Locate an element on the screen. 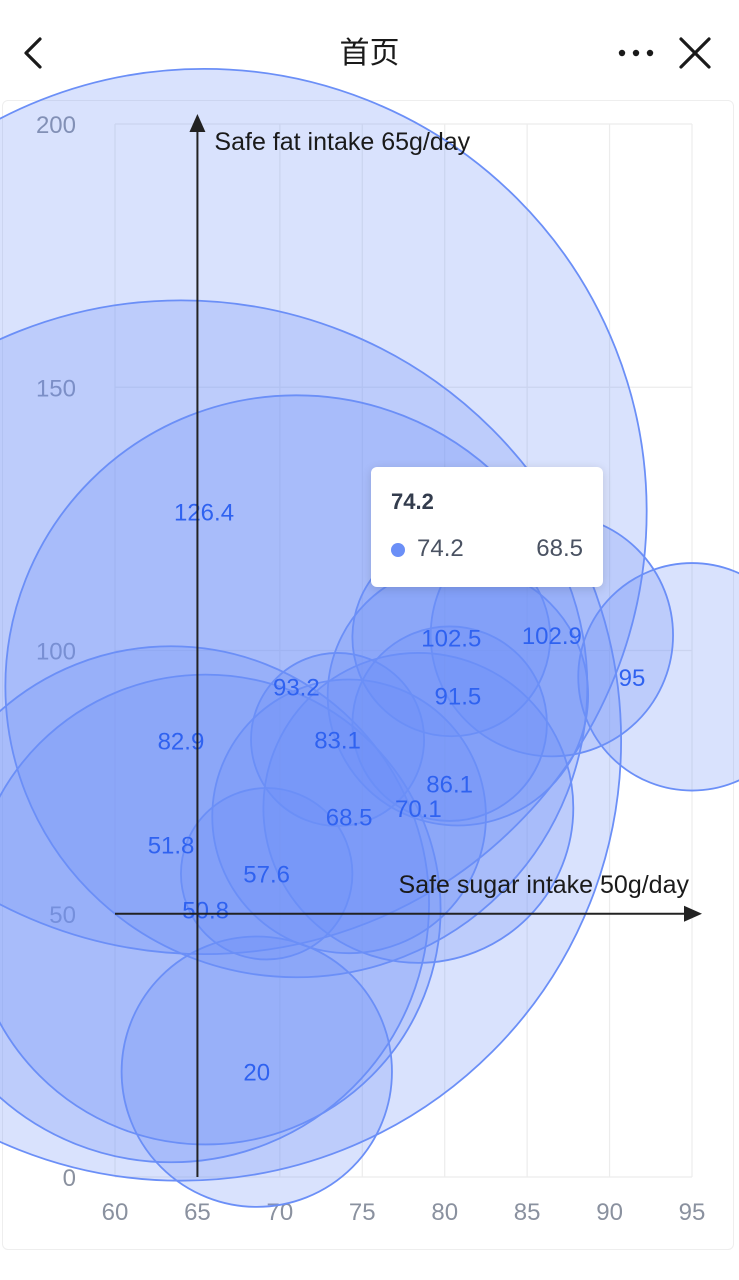 The height and width of the screenshot is (1280, 739). y-tick-label: 150 is located at coordinates (56, 388).